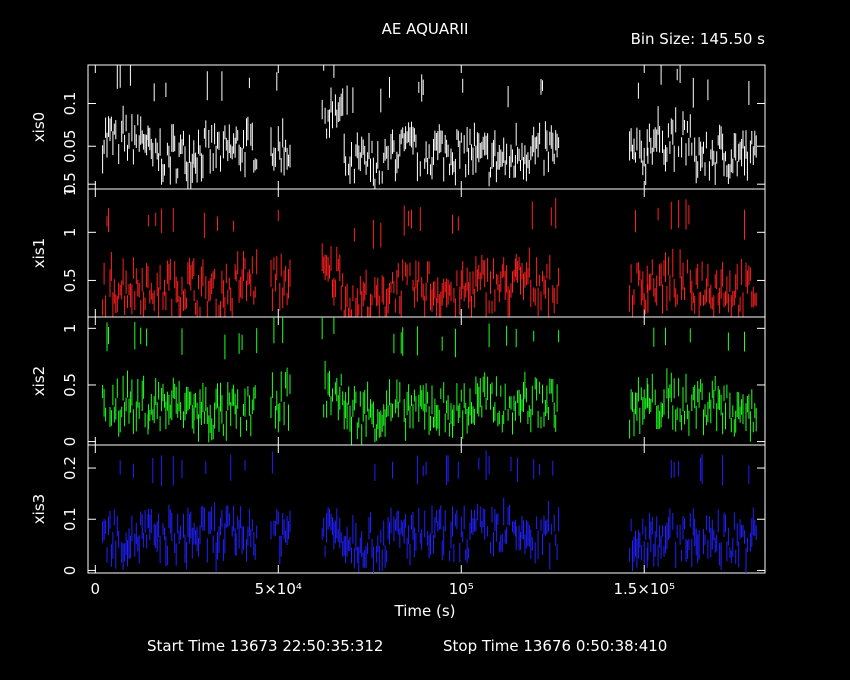  I want to click on y-axis-label-xis1: xis1, so click(39, 253).